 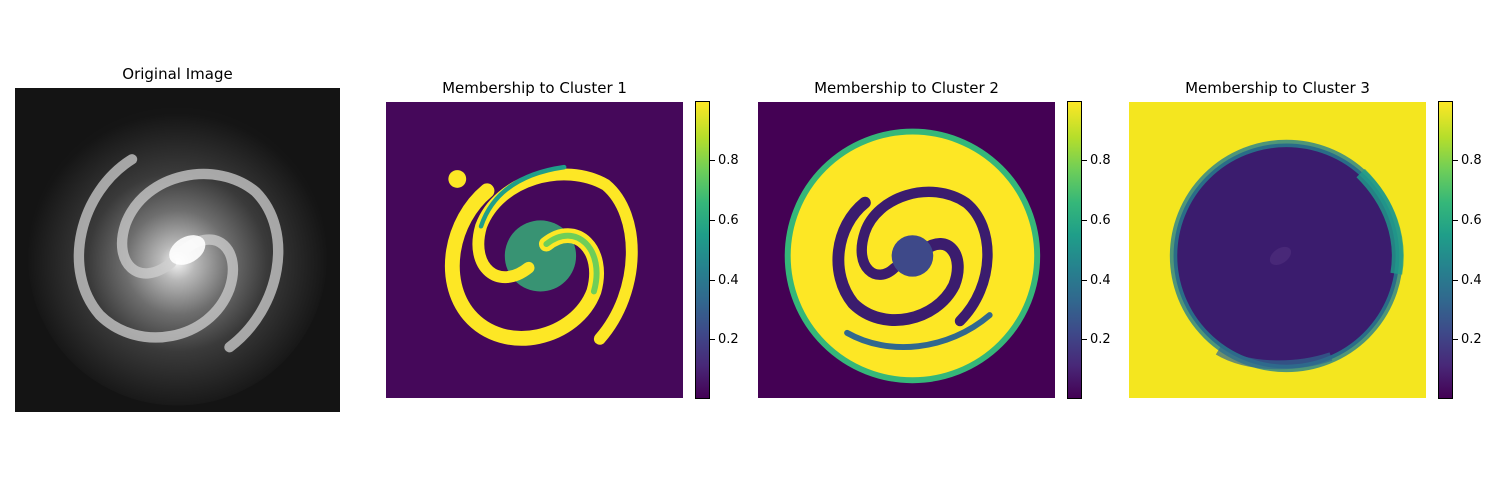 What do you see at coordinates (177, 250) in the screenshot?
I see `original-galaxy-image` at bounding box center [177, 250].